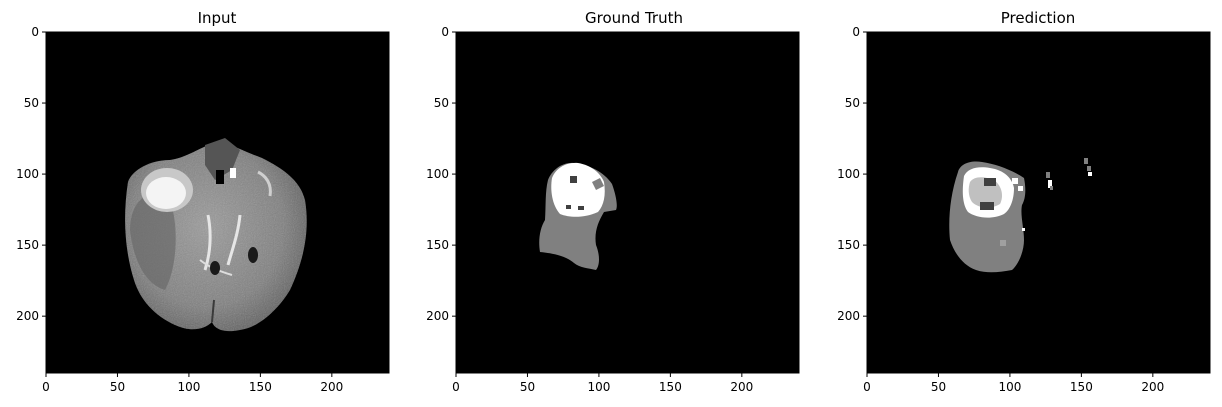 This screenshot has height=407, width=1222. I want to click on x-tick-label-ground-truth: 0, so click(456, 387).